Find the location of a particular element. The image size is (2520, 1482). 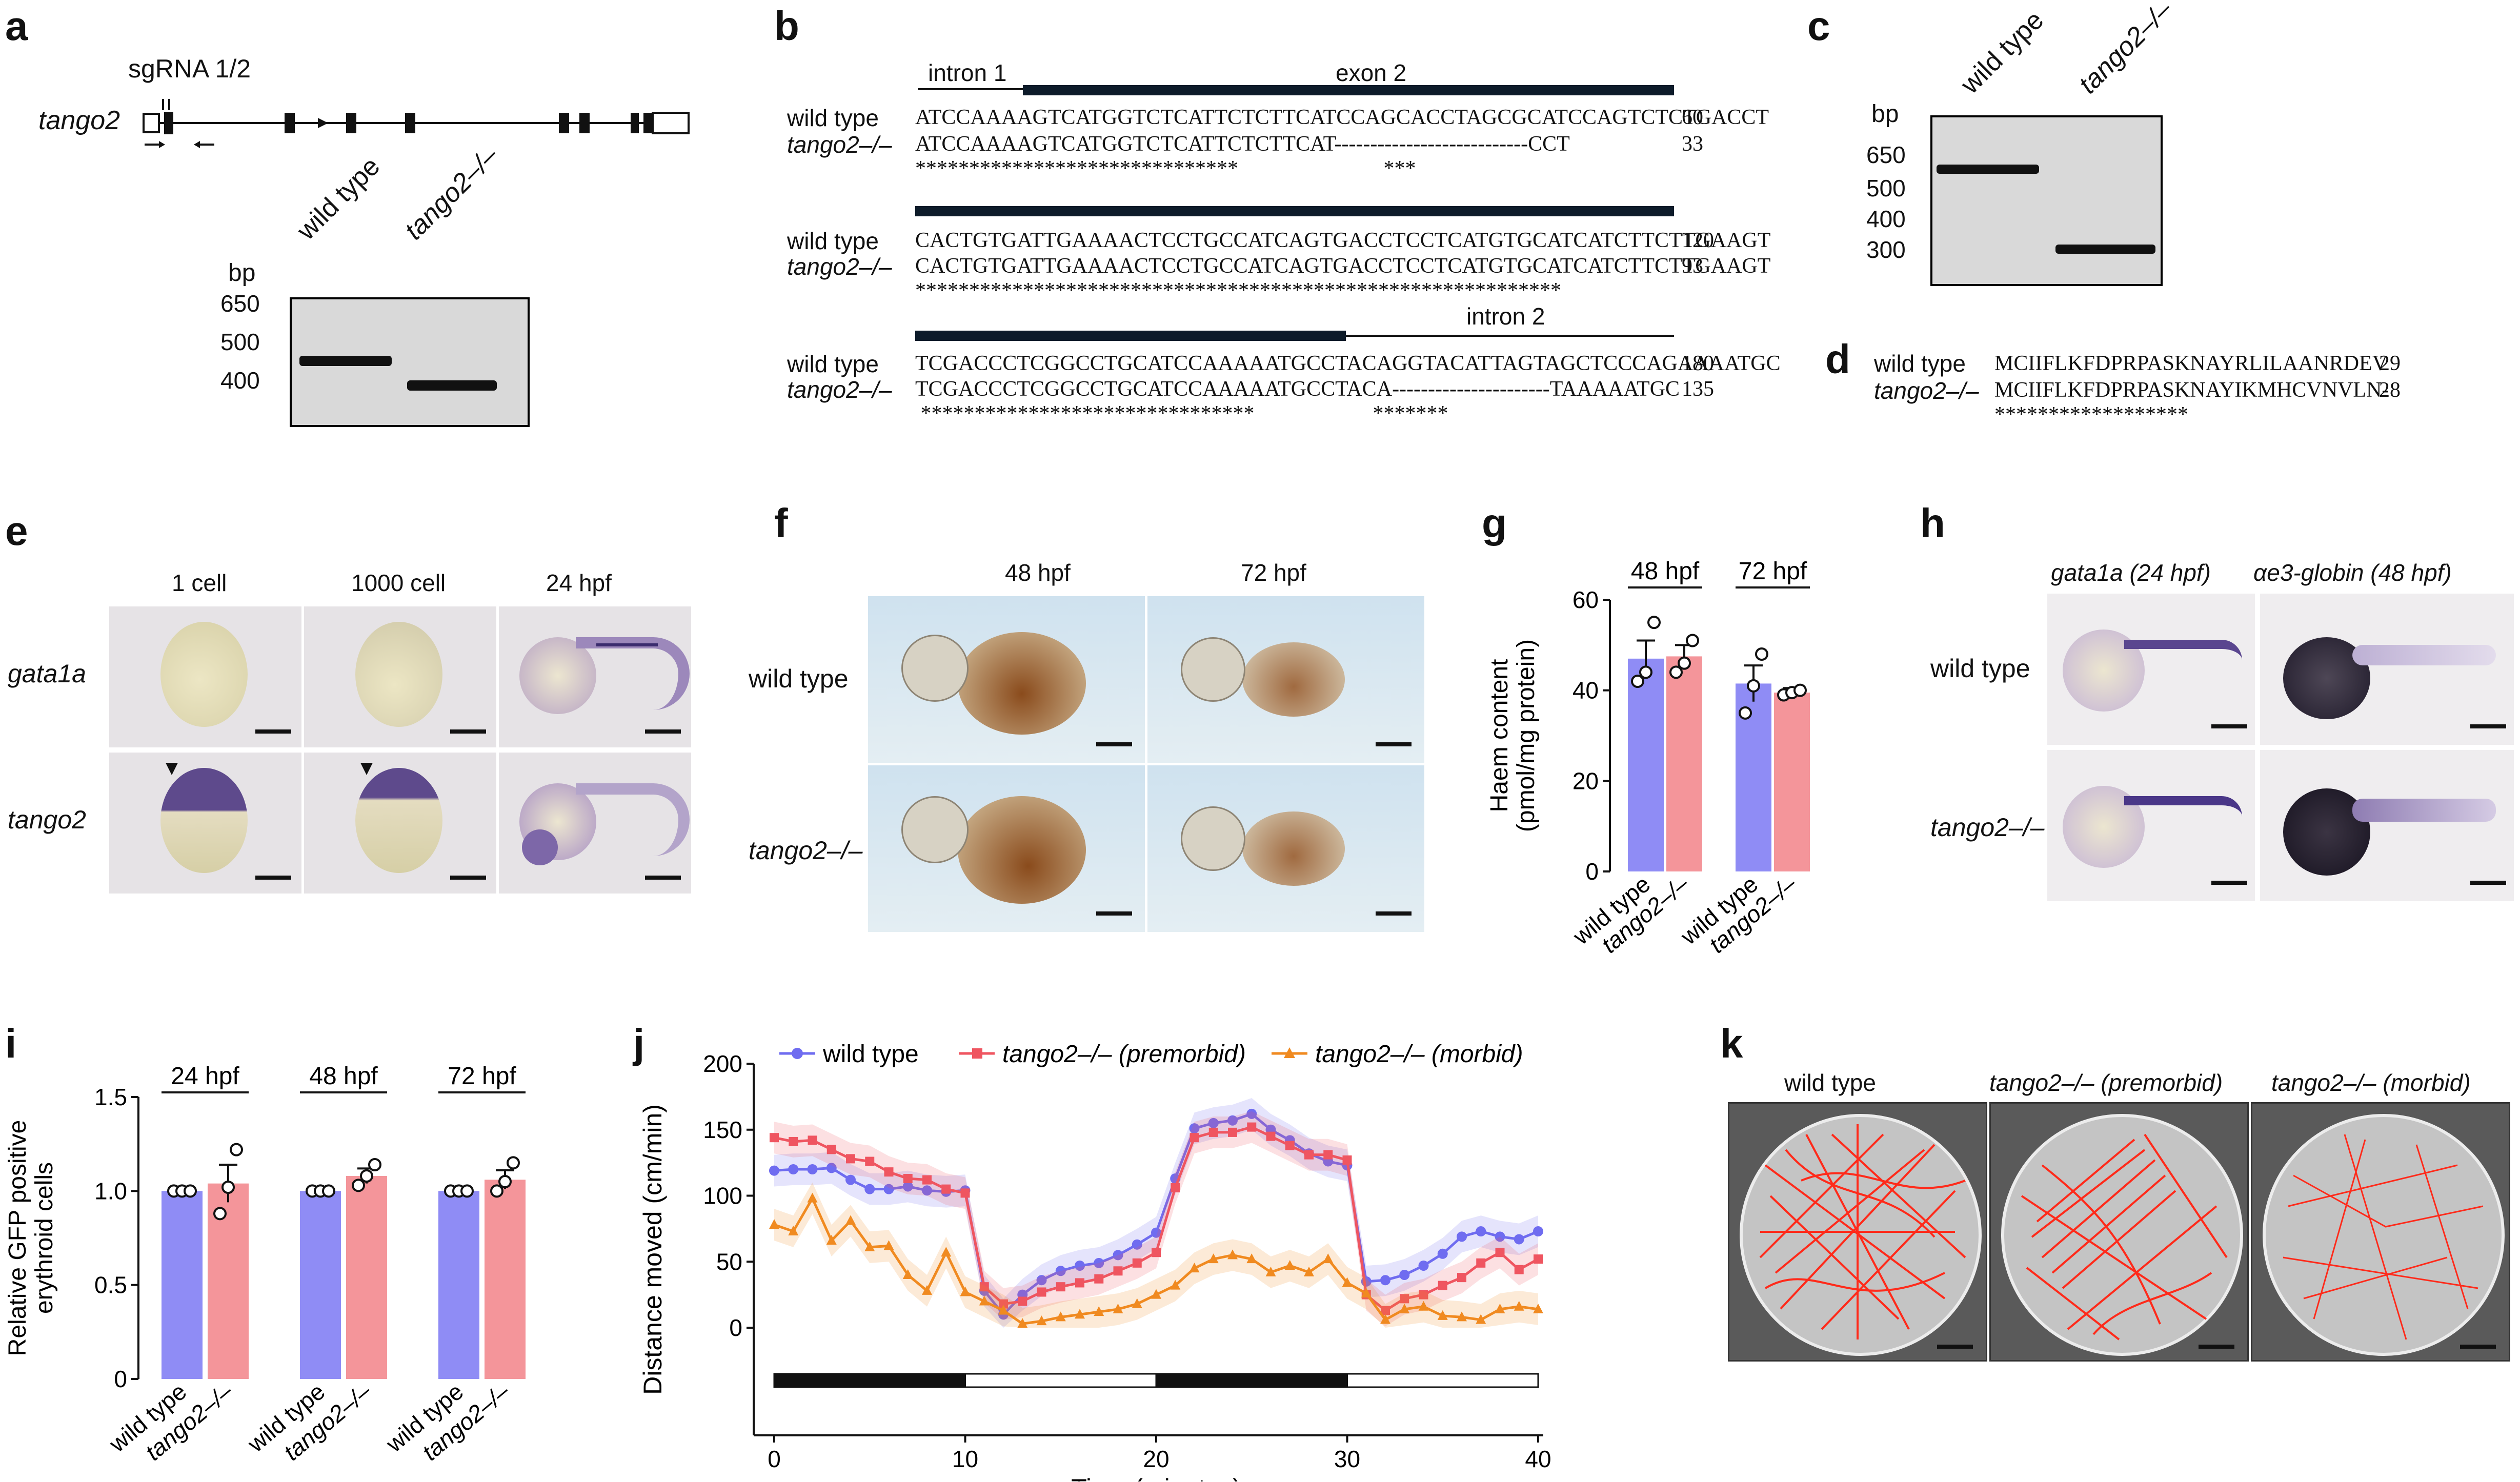

x-tick-label: 20 is located at coordinates (1156, 1459).